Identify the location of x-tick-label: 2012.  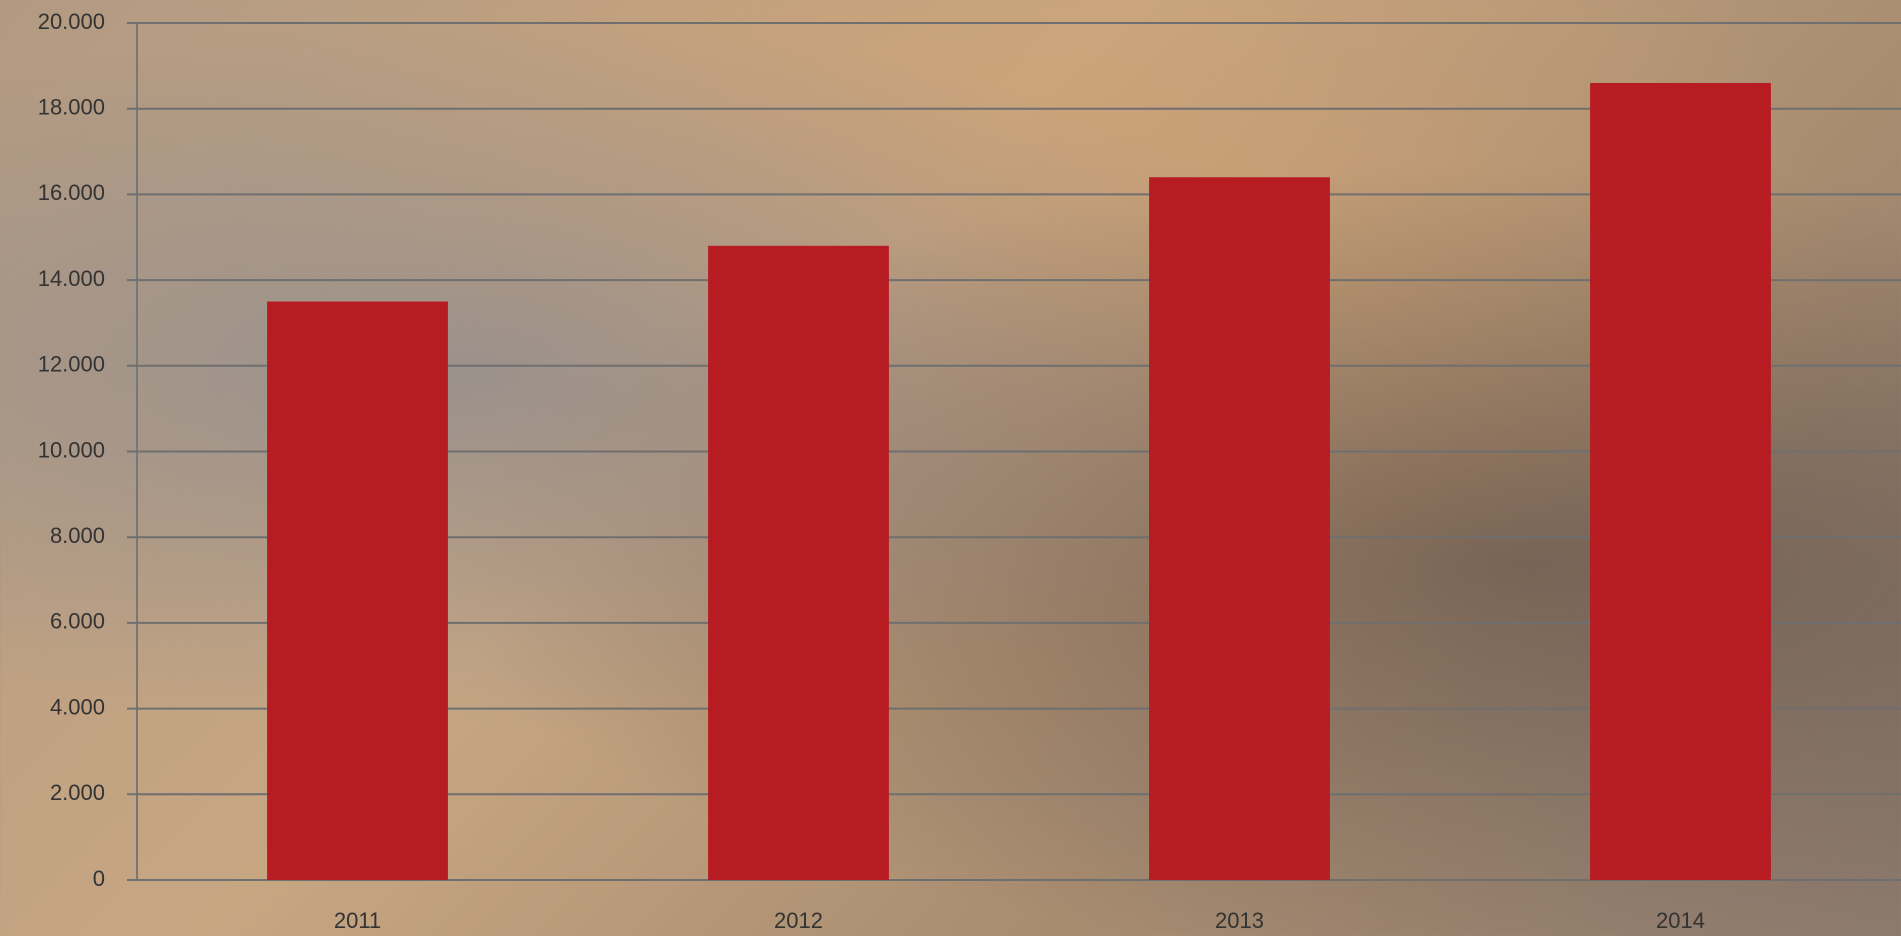
(798, 920).